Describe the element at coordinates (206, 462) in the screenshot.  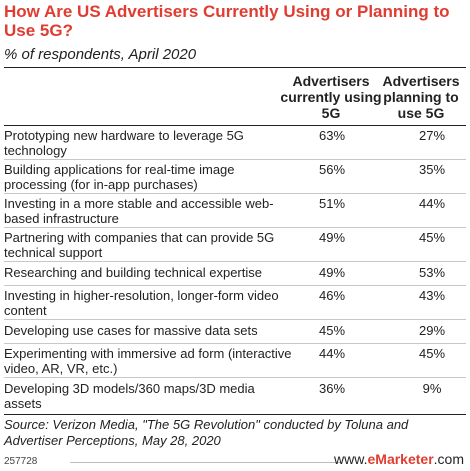
I see `footer-divider` at that location.